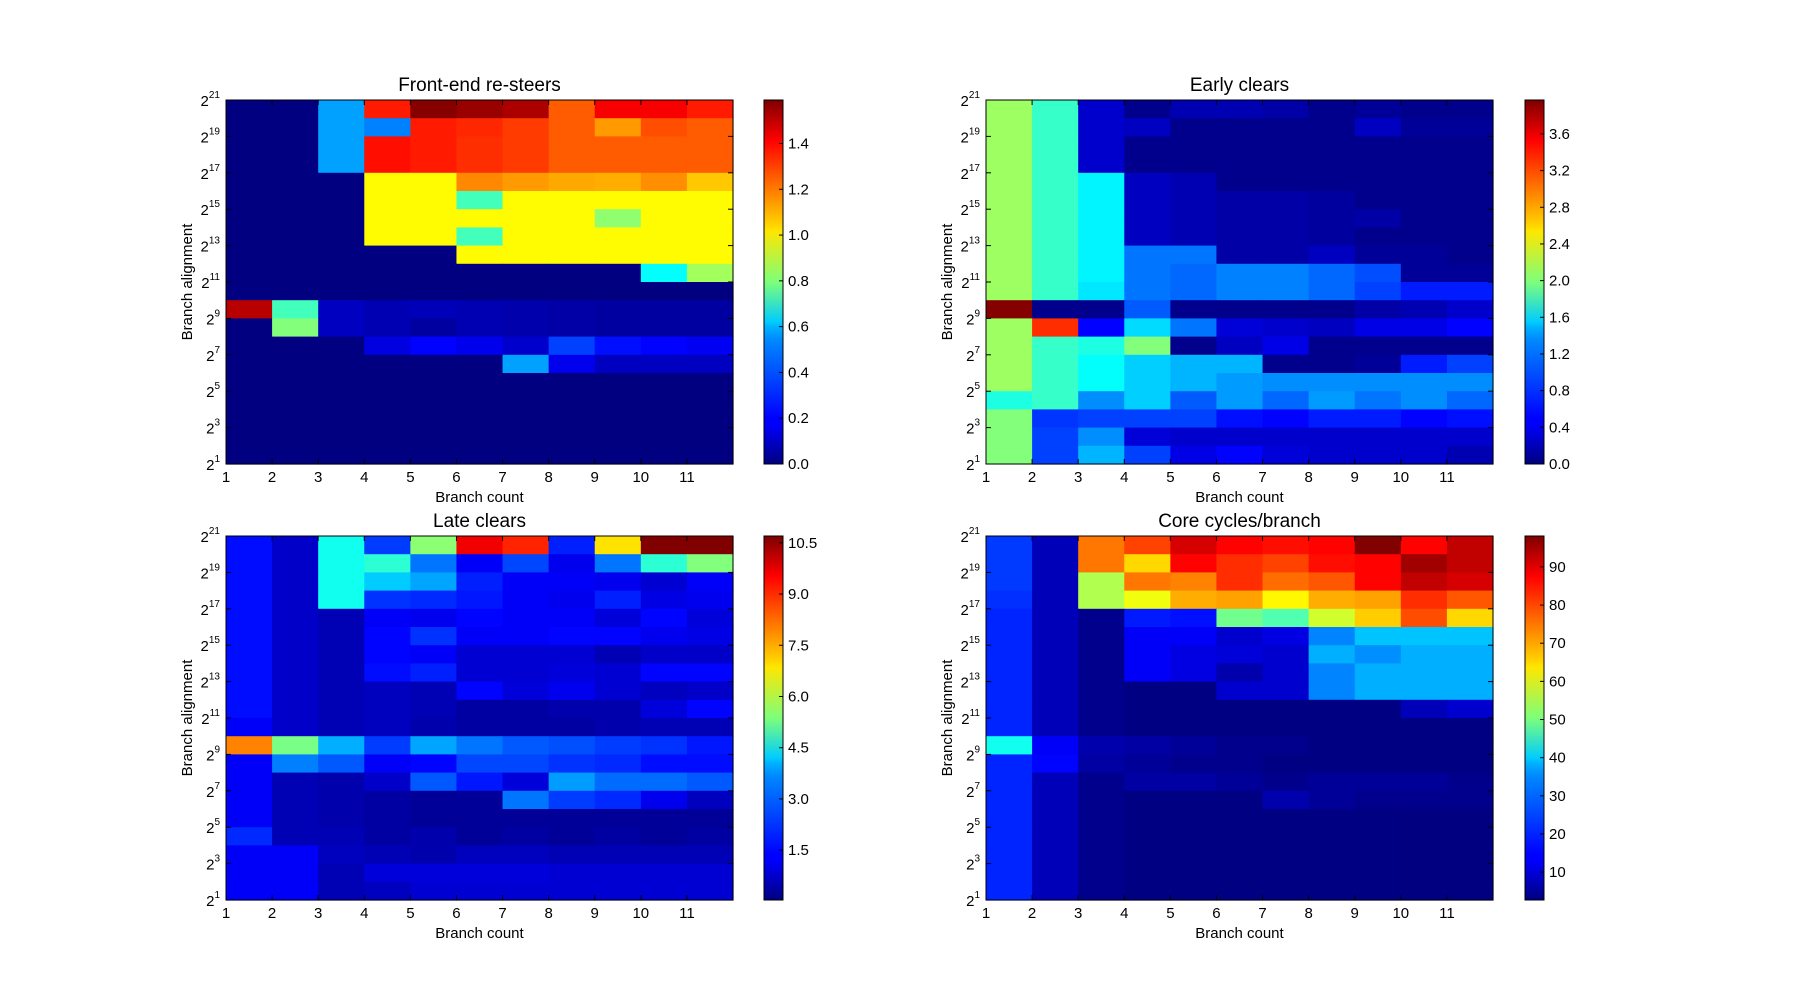  What do you see at coordinates (1557, 681) in the screenshot?
I see `colorbar-tick-label: 60` at bounding box center [1557, 681].